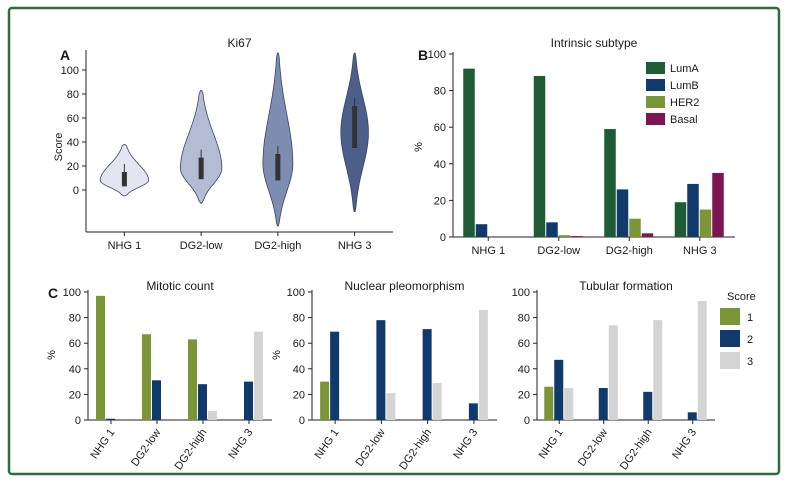 This screenshot has height=483, width=789. Describe the element at coordinates (750, 318) in the screenshot. I see `legend-label-score-1: 1` at that location.